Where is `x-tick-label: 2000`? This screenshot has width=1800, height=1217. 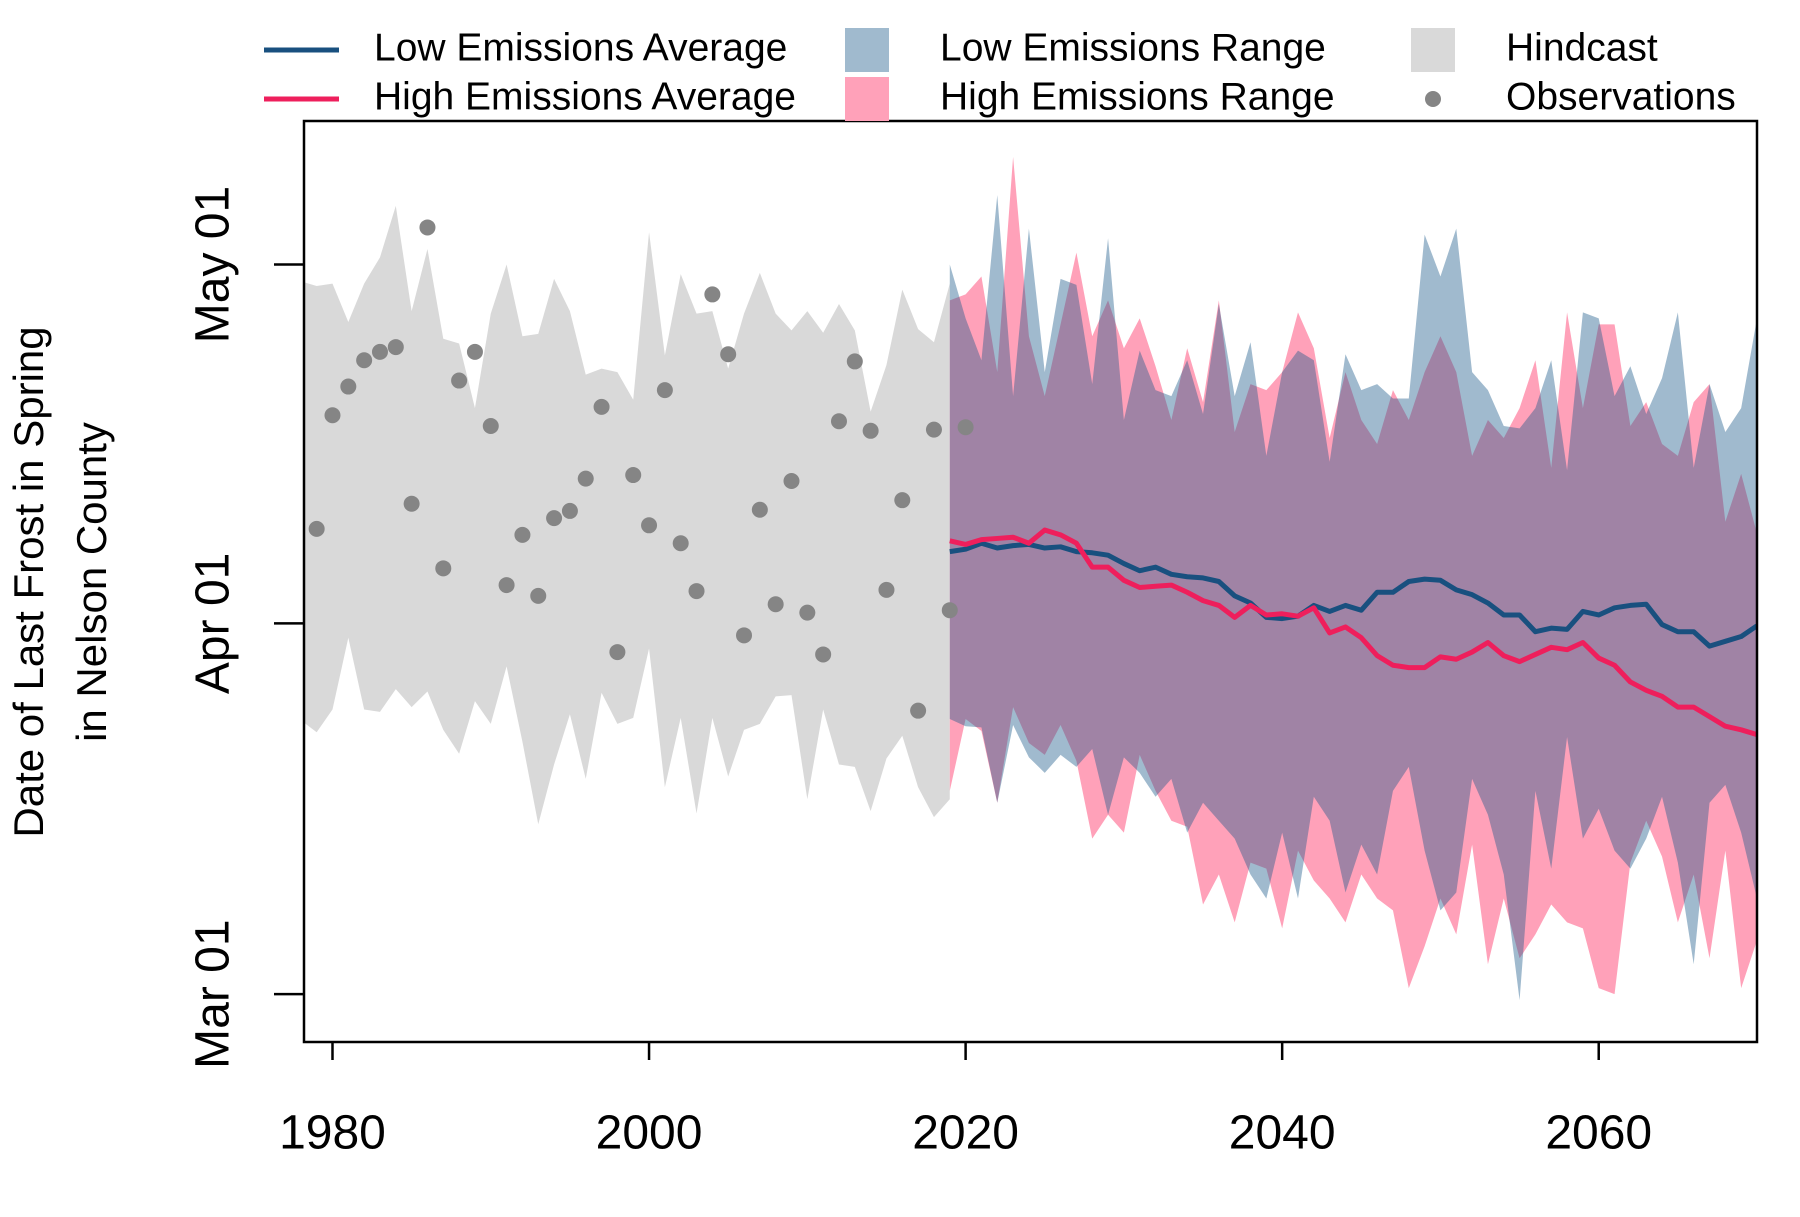 x-tick-label: 2000 is located at coordinates (649, 1133).